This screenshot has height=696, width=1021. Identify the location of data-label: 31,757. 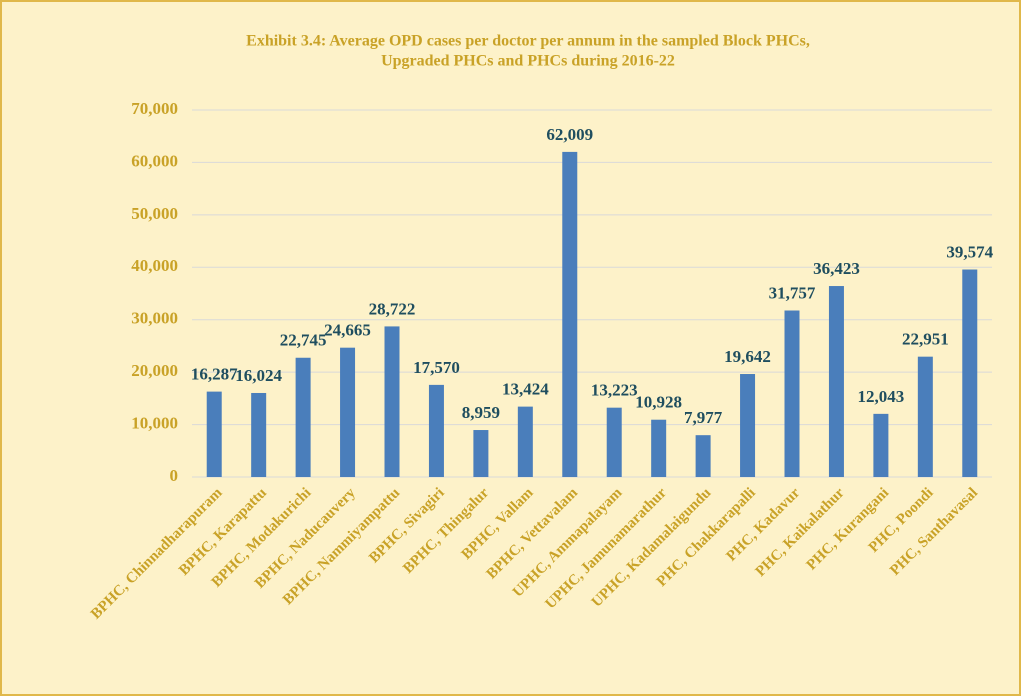
(792, 292).